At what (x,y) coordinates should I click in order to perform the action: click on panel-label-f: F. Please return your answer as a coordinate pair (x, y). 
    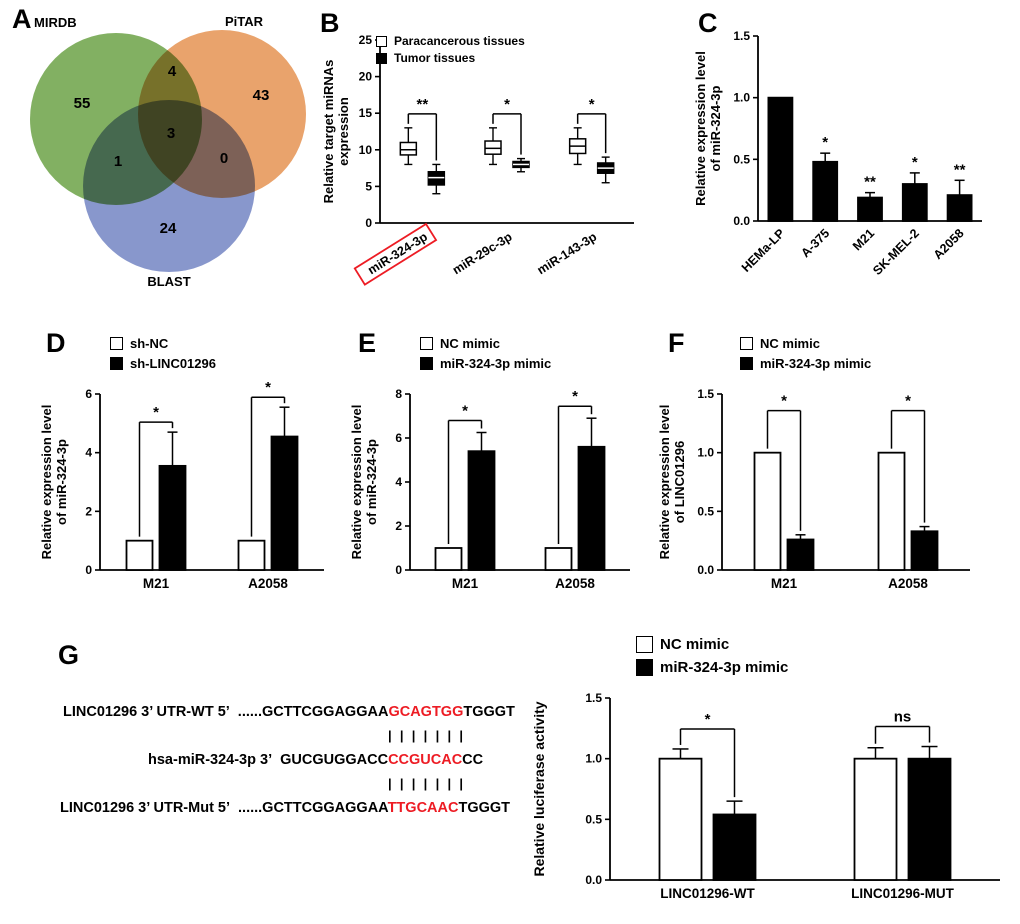
    Looking at the image, I should click on (676, 343).